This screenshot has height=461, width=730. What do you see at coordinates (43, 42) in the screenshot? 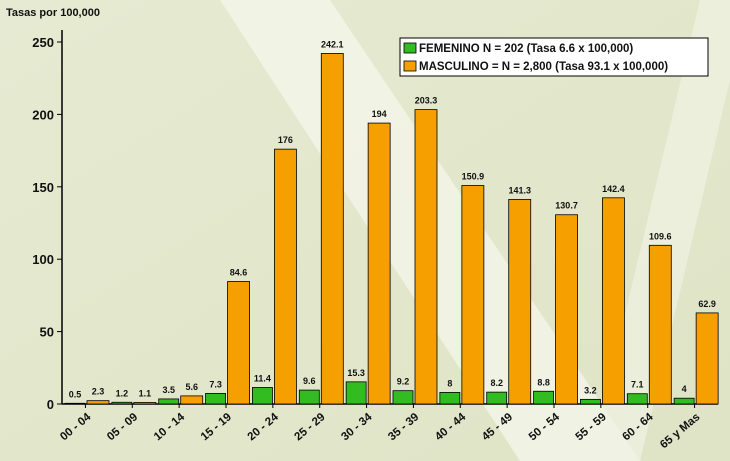
I see `y-tick-label: 250` at bounding box center [43, 42].